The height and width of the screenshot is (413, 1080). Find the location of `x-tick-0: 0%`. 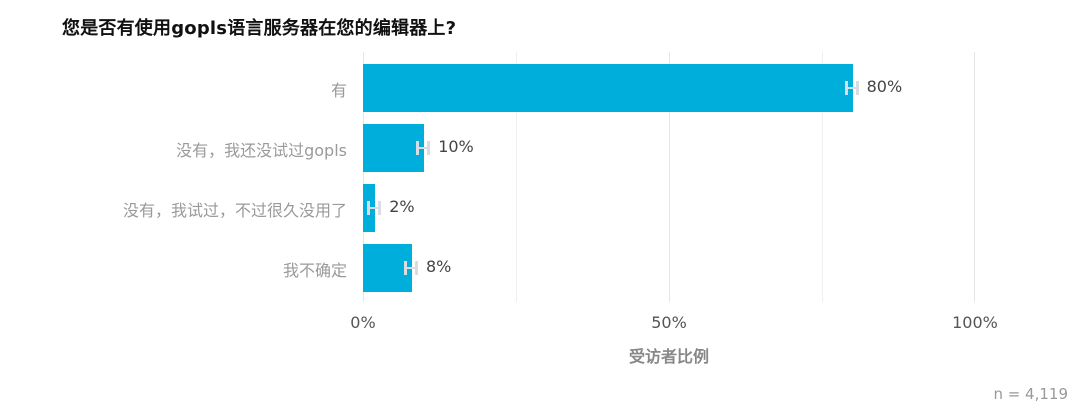

x-tick-0: 0% is located at coordinates (363, 322).